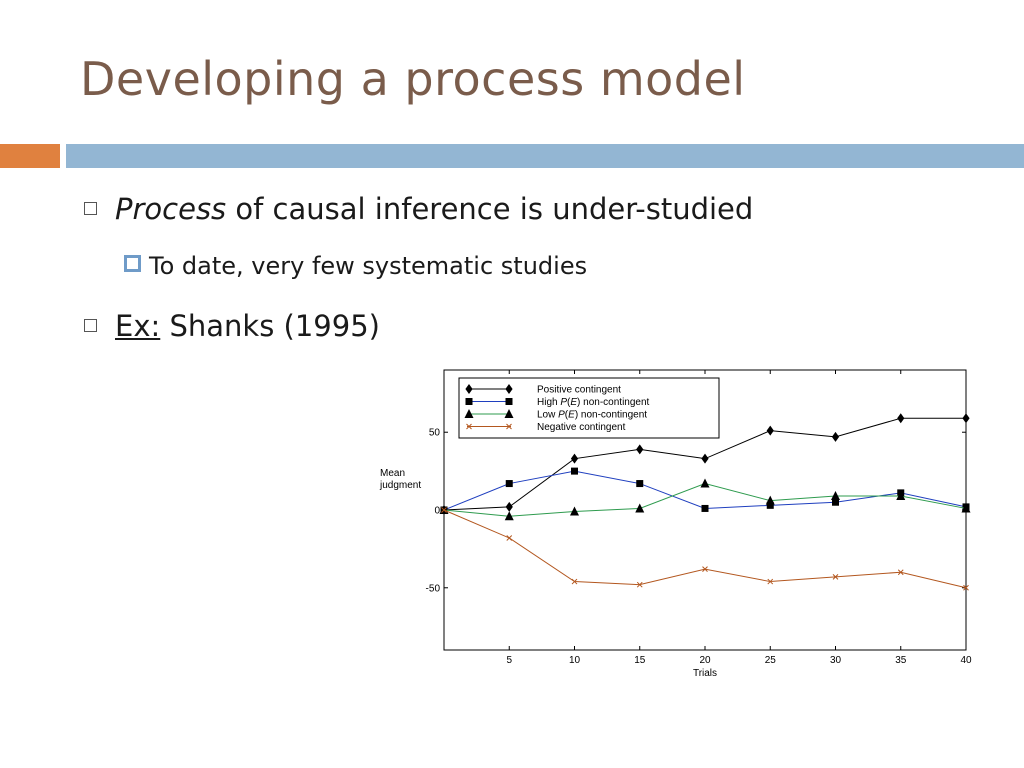 This screenshot has width=1024, height=768. Describe the element at coordinates (509, 660) in the screenshot. I see `x-tick-label: 5` at that location.